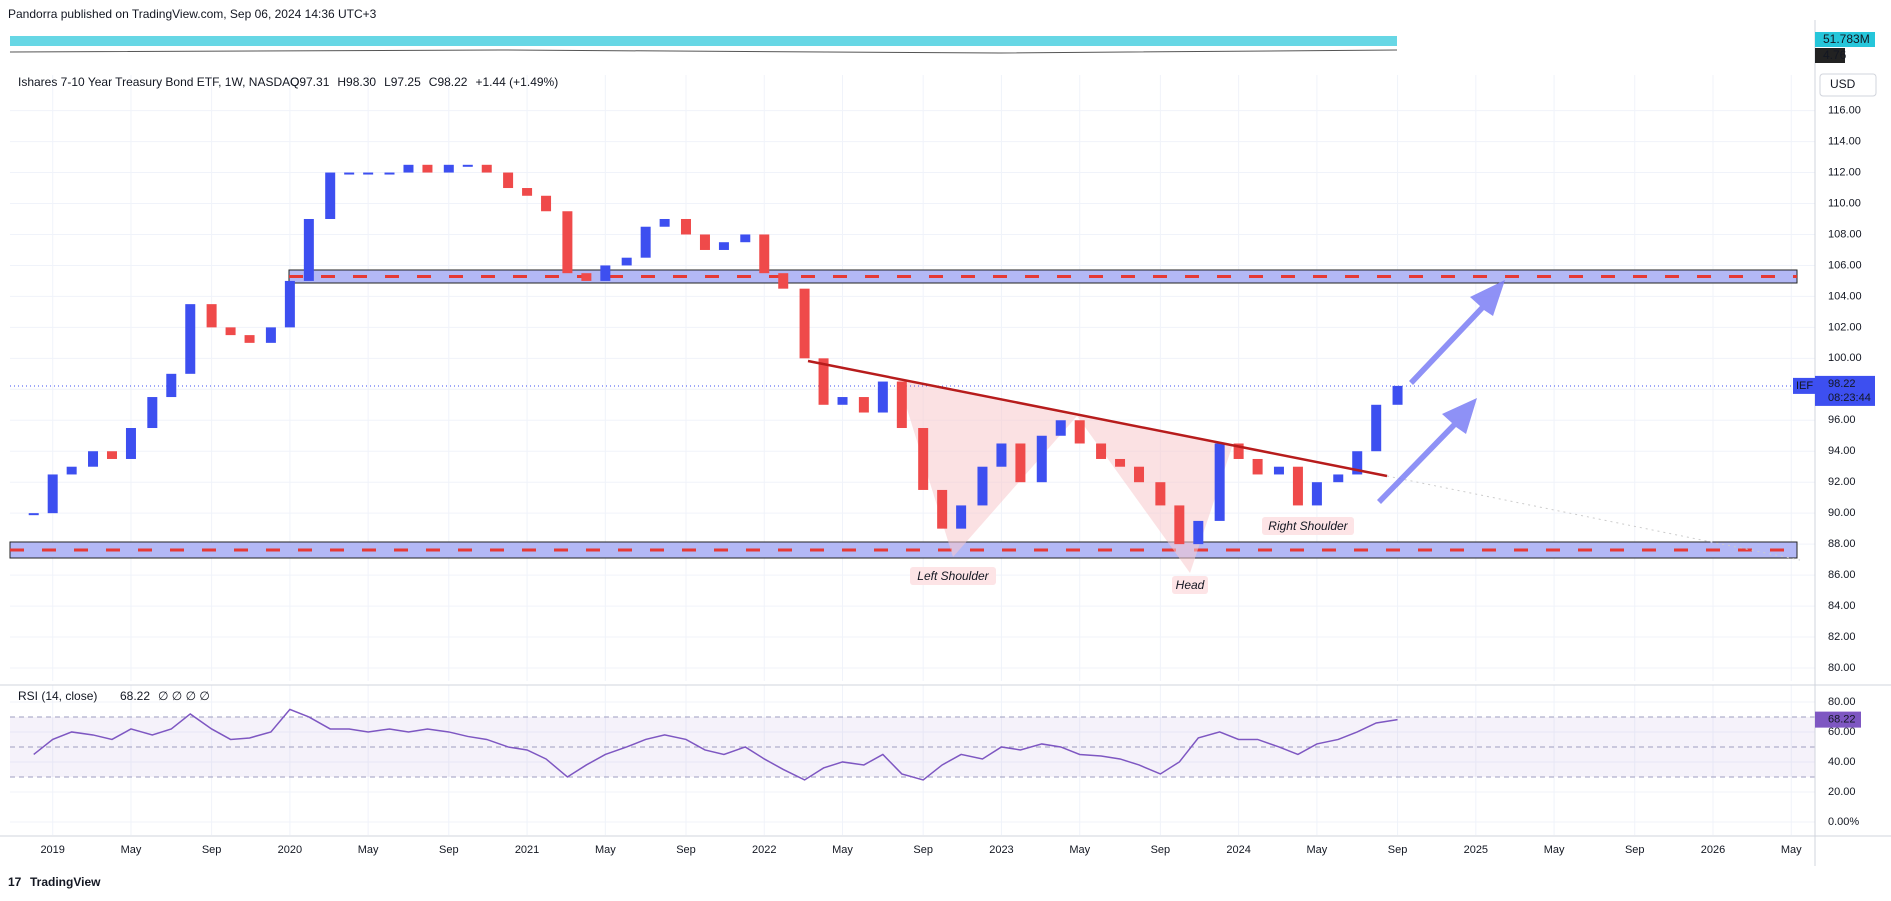  I want to click on y-tick-label: 100.00, so click(1845, 358).